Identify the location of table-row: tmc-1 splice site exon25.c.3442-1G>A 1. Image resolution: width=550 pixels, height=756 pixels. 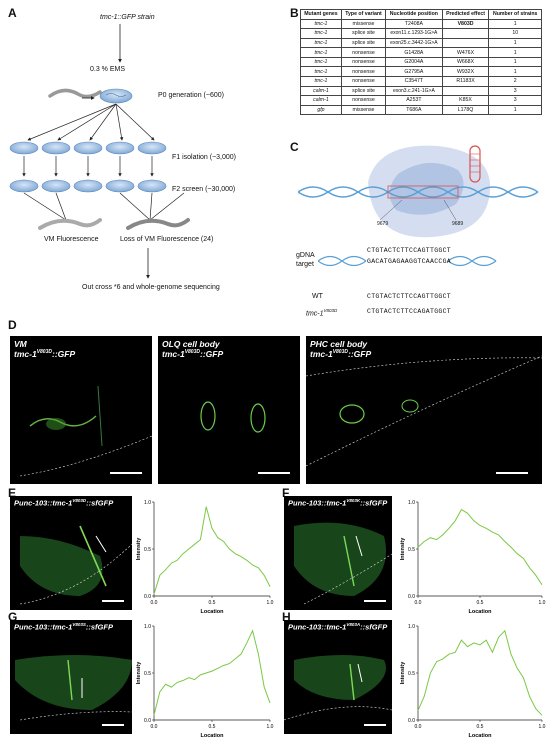
(421, 43).